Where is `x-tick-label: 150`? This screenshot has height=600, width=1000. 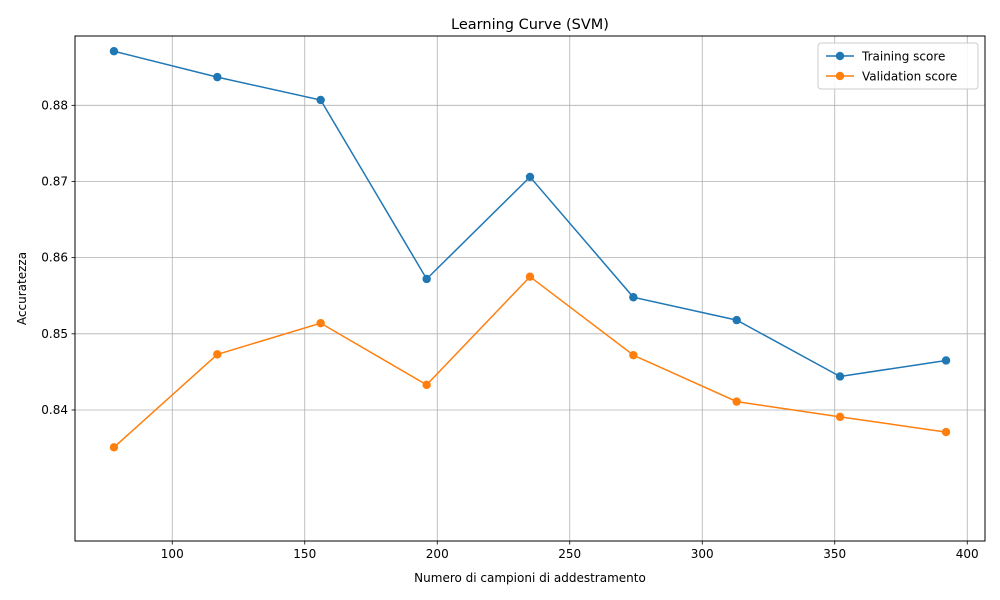 x-tick-label: 150 is located at coordinates (304, 554).